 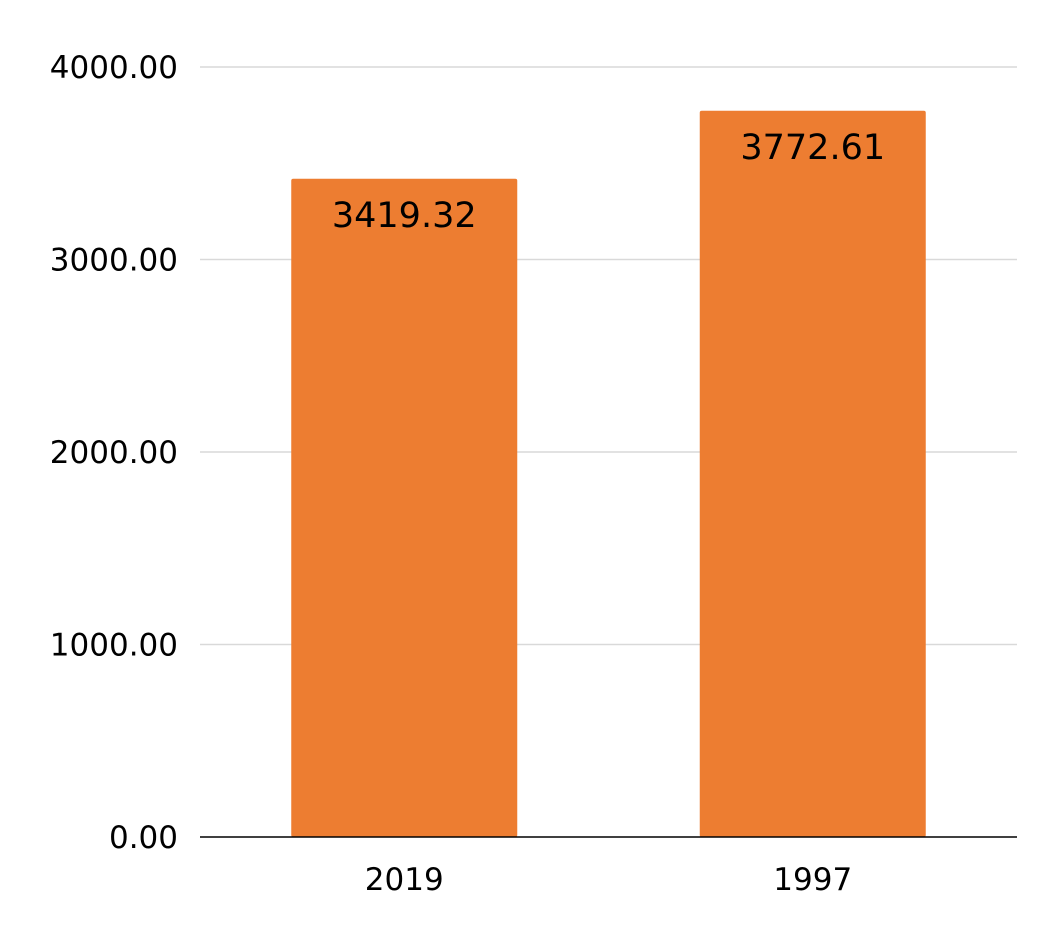 What do you see at coordinates (114, 646) in the screenshot?
I see `y-tick-label: 1000.00` at bounding box center [114, 646].